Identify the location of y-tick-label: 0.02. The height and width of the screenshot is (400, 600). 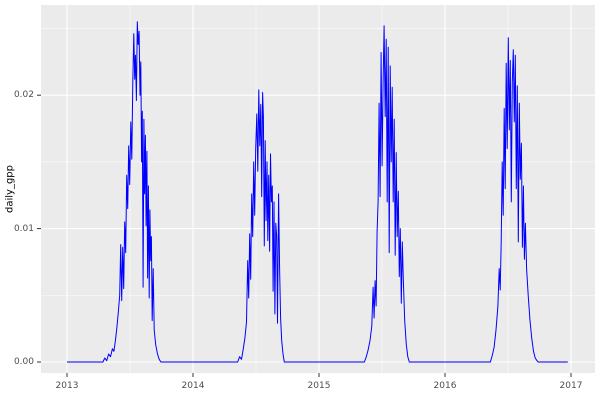
(23, 95).